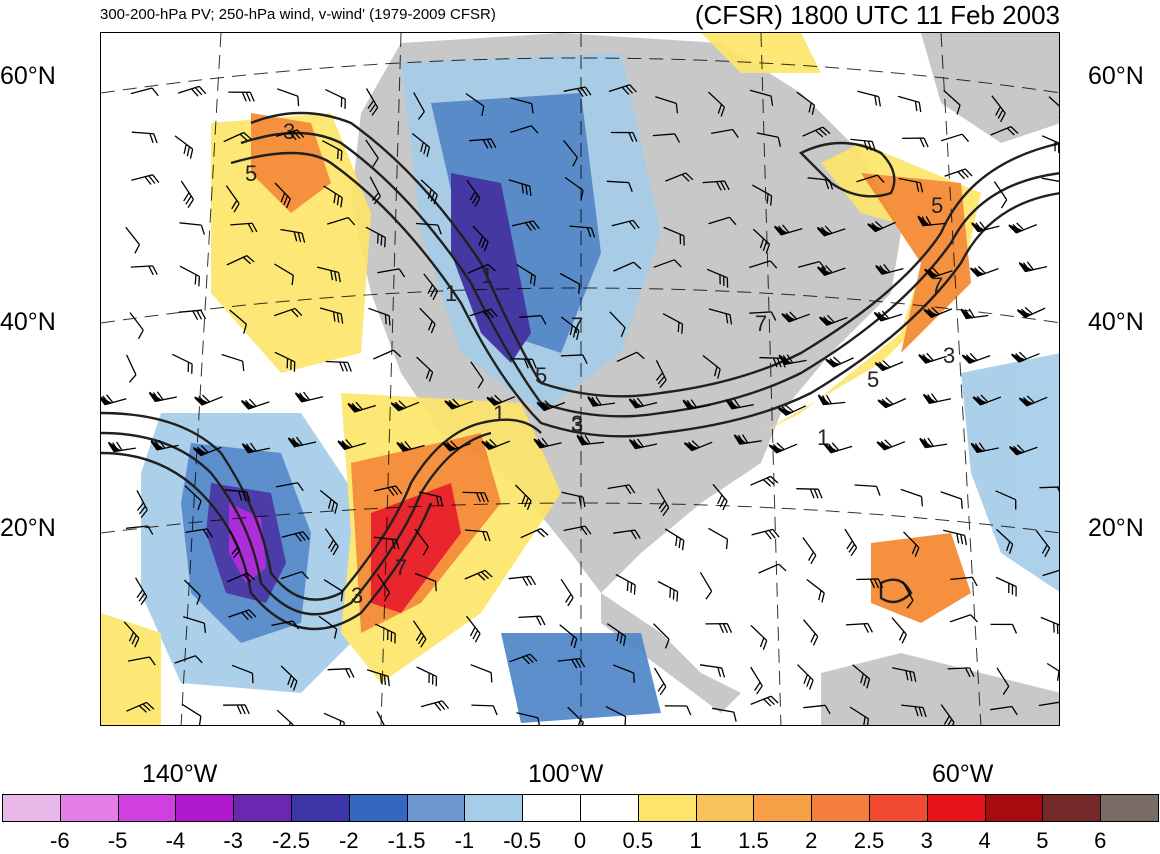  What do you see at coordinates (638, 841) in the screenshot?
I see `colorbar-label: 0.5` at bounding box center [638, 841].